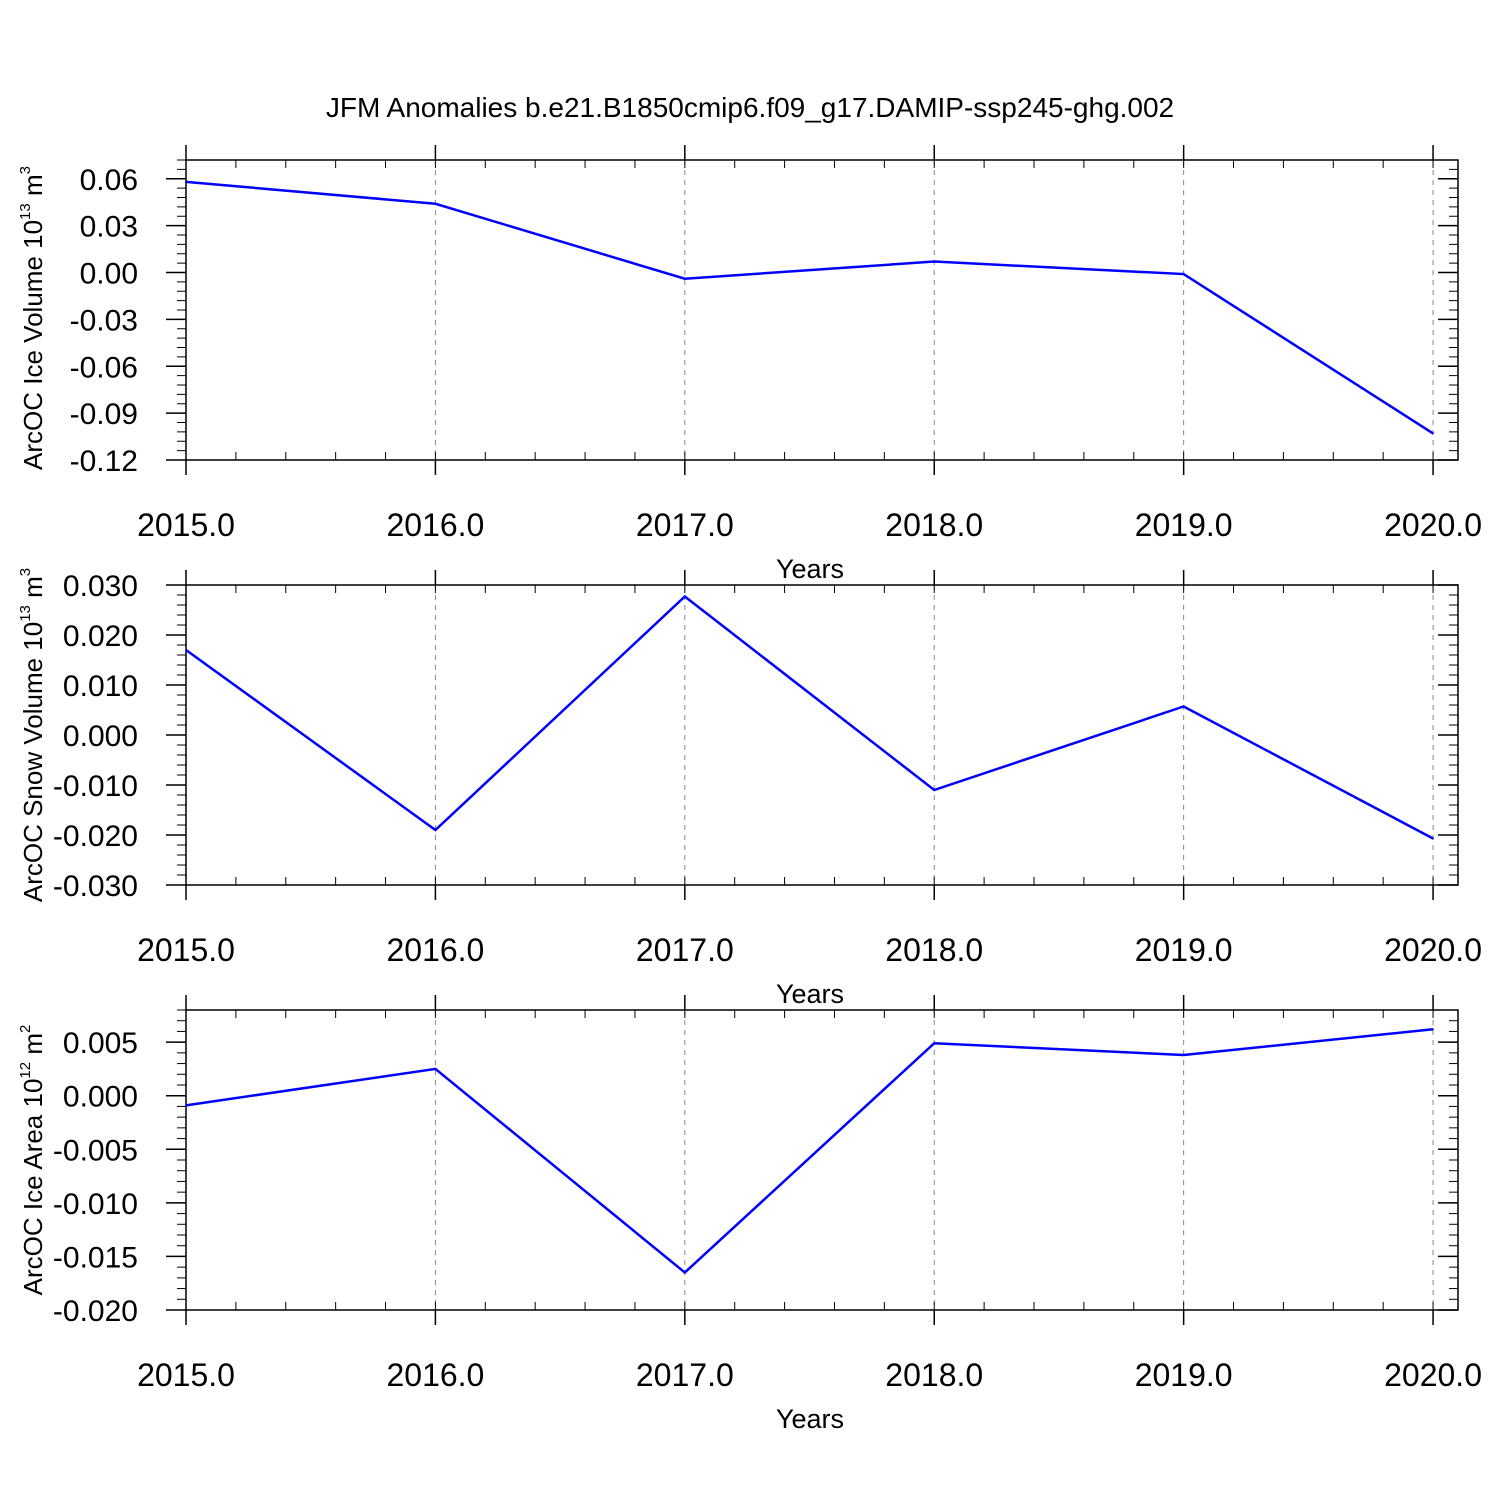 The image size is (1500, 1500). Describe the element at coordinates (100, 1043) in the screenshot. I see `y-tick-label: 0.005` at that location.